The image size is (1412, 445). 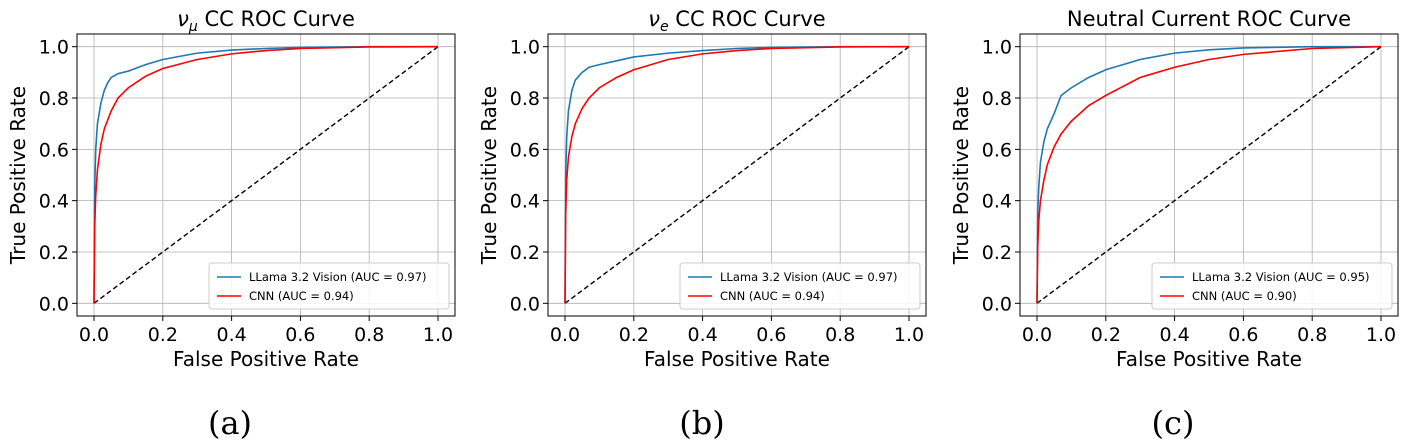 I want to click on panel-caption: (a), so click(x=230, y=423).